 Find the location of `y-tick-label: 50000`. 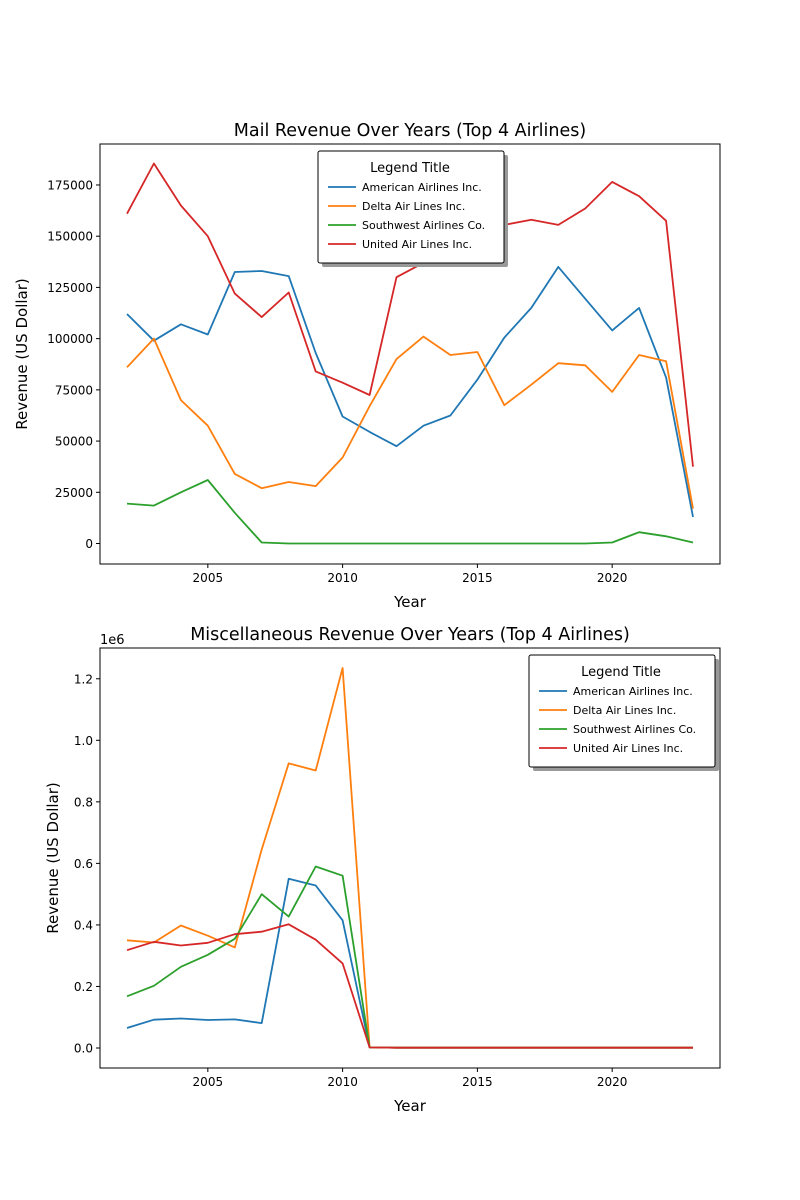

y-tick-label: 50000 is located at coordinates (74, 442).